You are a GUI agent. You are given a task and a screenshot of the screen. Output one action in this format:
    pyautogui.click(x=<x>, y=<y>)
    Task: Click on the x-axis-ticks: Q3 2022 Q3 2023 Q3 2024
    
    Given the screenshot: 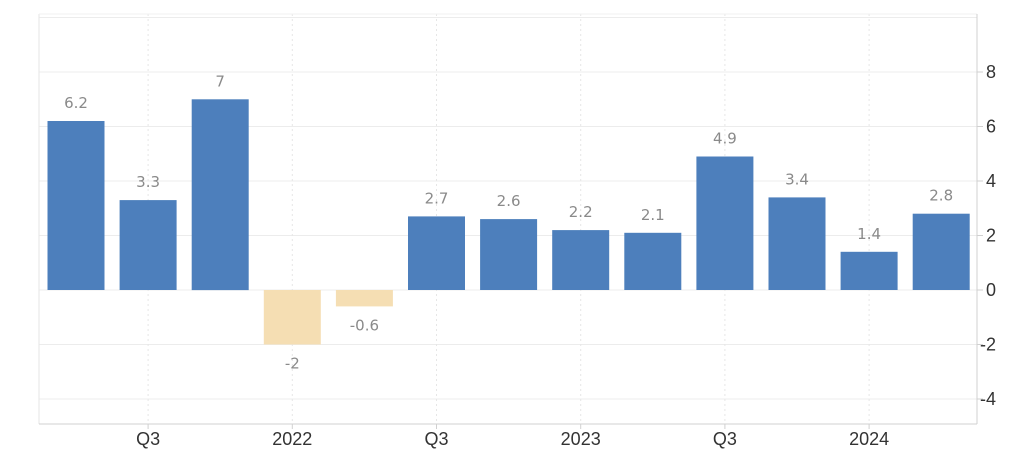 What is the action you would take?
    pyautogui.click(x=512, y=436)
    